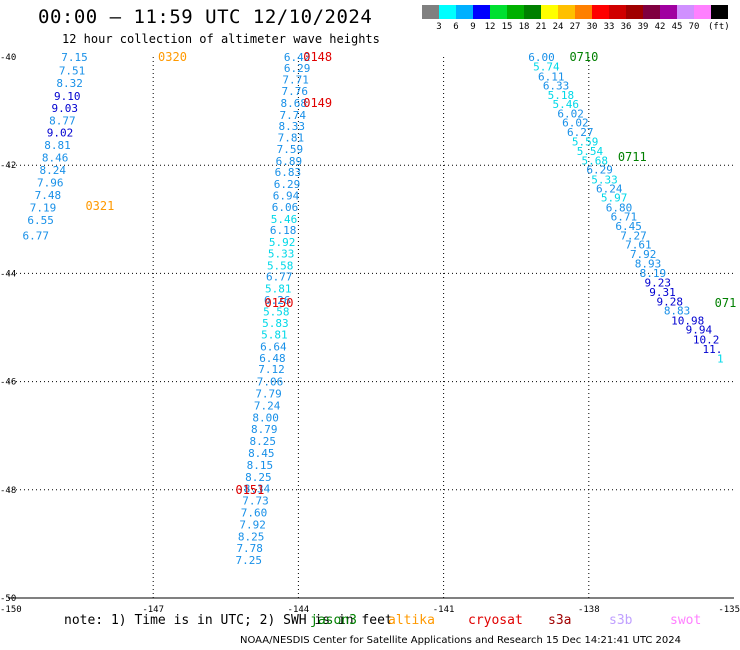 The height and width of the screenshot is (650, 740). What do you see at coordinates (583, 57) in the screenshot?
I see `pass-label: 0710` at bounding box center [583, 57].